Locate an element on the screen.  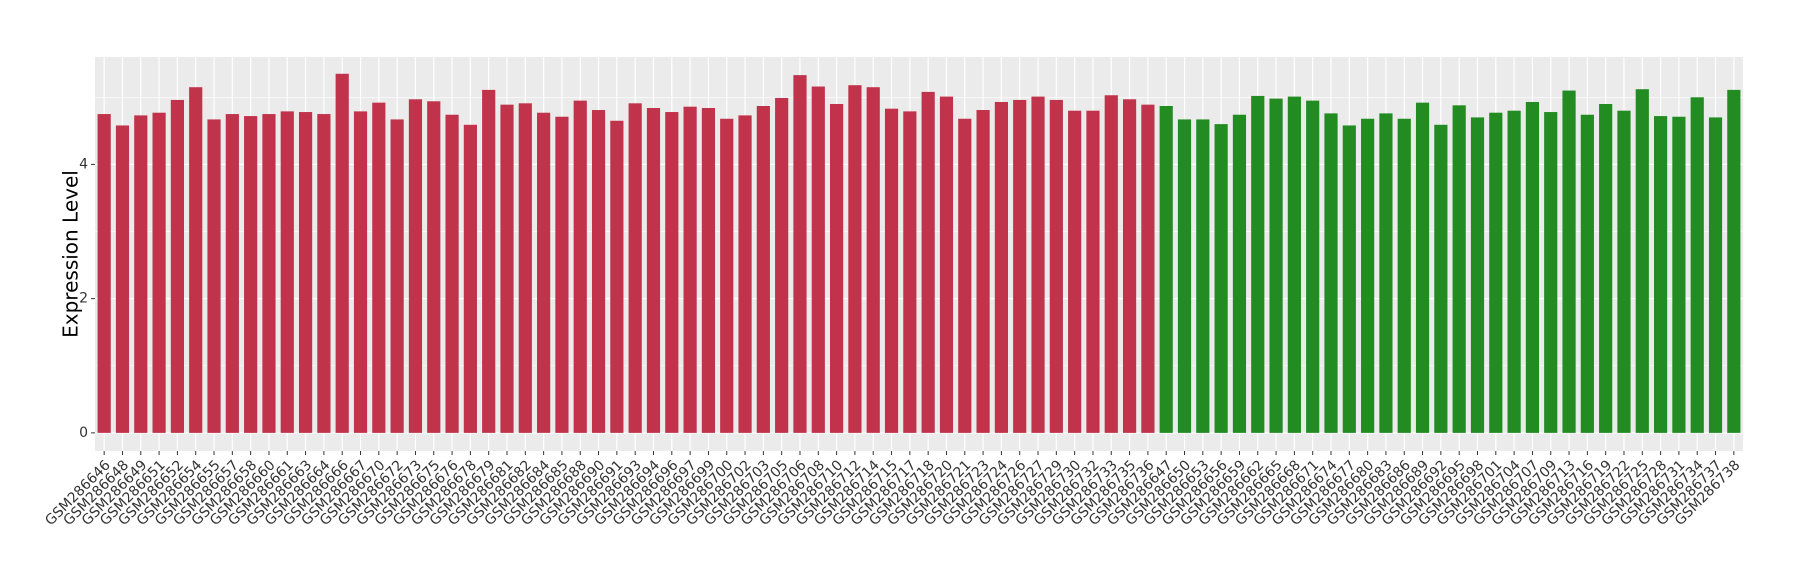
y-tick-label: 0 is located at coordinates (83, 433).